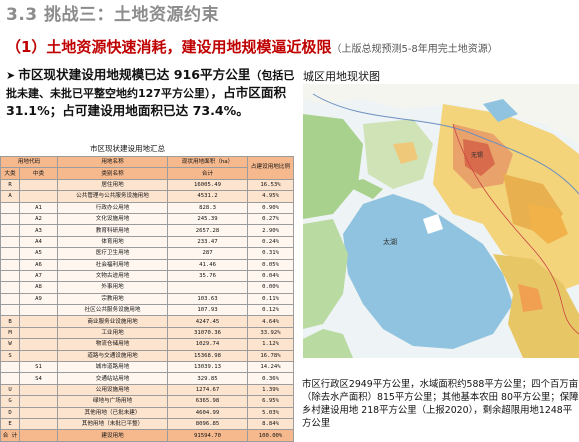 This screenshot has width=579, height=442. Describe the element at coordinates (38, 219) in the screenshot. I see `cell-minor: A2` at that location.